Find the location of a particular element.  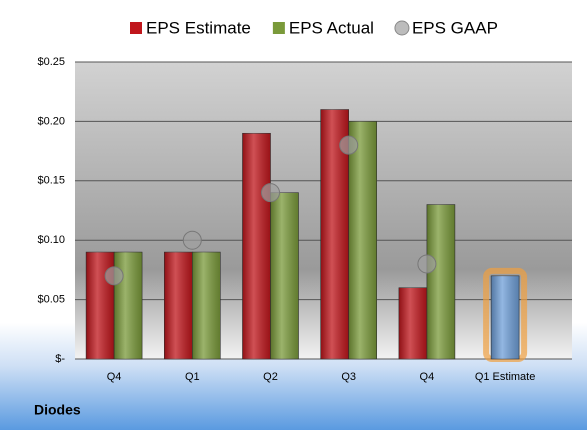

legend-label: EPS Estimate is located at coordinates (198, 27).